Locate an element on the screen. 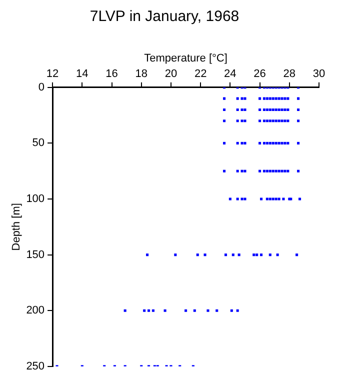  x-tick-label: 28 is located at coordinates (289, 74).